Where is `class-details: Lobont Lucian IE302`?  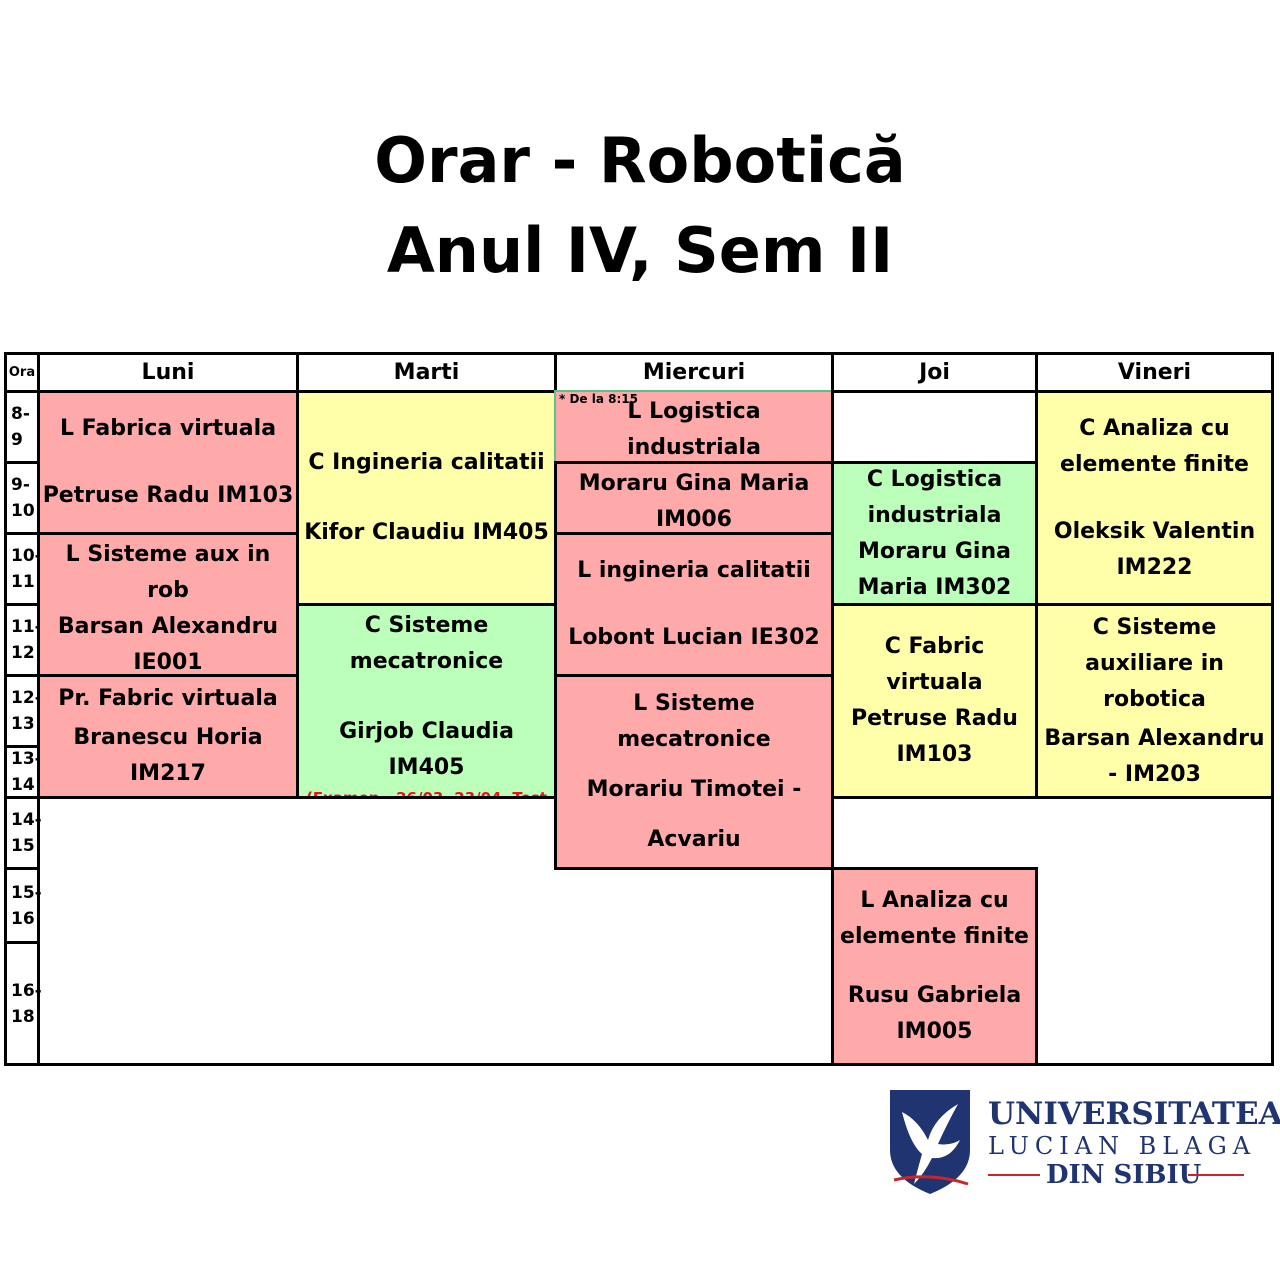 class-details: Lobont Lucian IE302 is located at coordinates (694, 638).